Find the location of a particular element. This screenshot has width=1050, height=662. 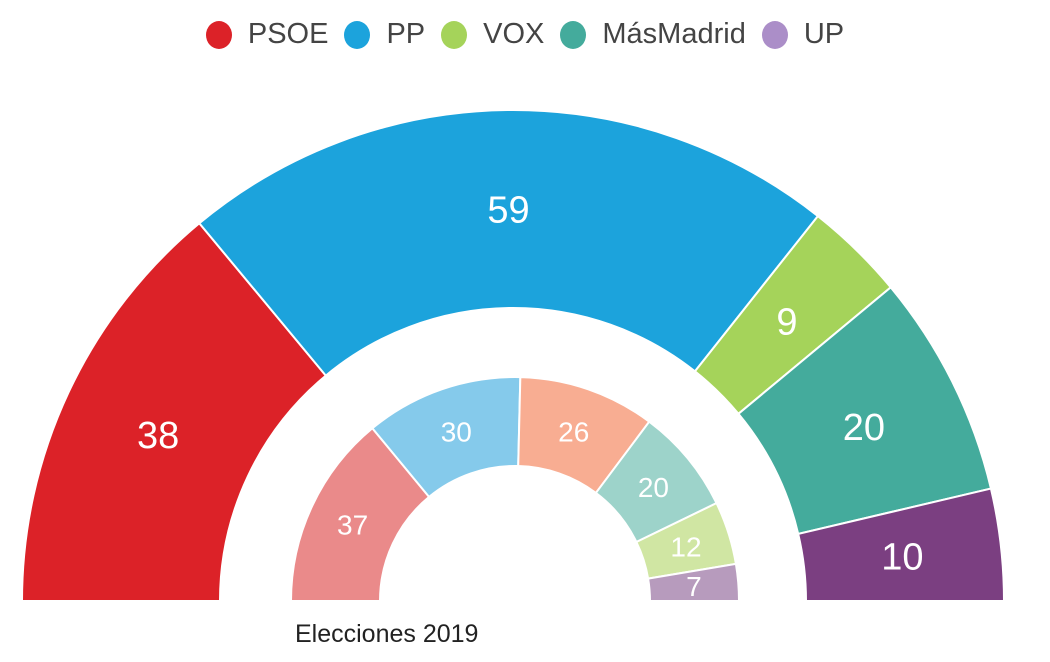

legend-label: PP is located at coordinates (406, 34).